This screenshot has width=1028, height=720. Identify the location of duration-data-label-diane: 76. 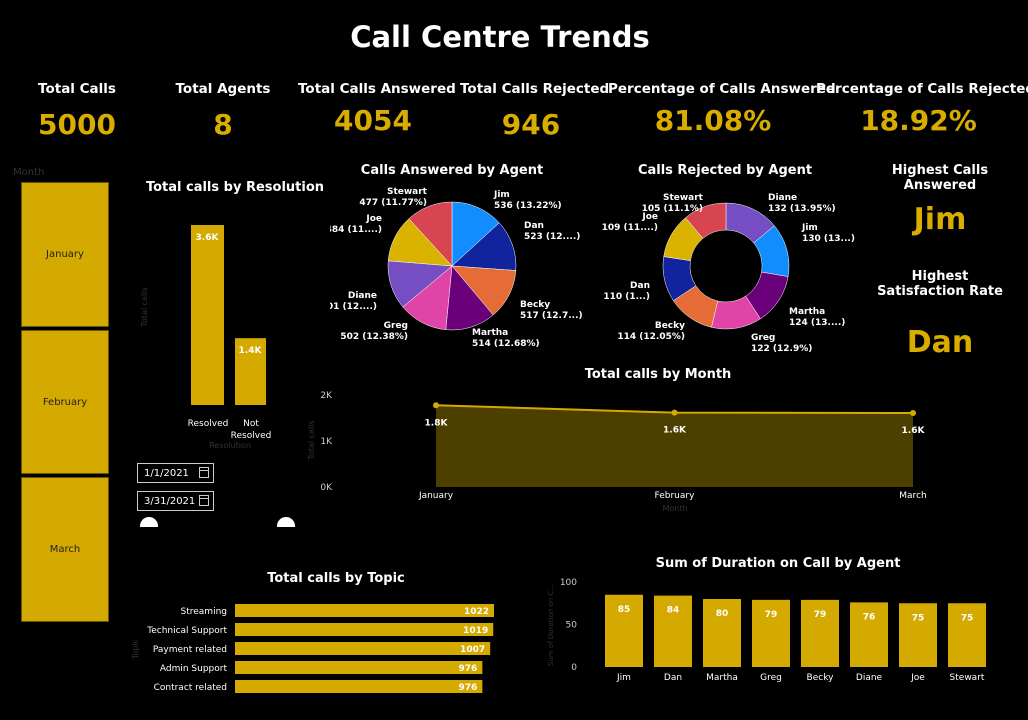
(869, 617).